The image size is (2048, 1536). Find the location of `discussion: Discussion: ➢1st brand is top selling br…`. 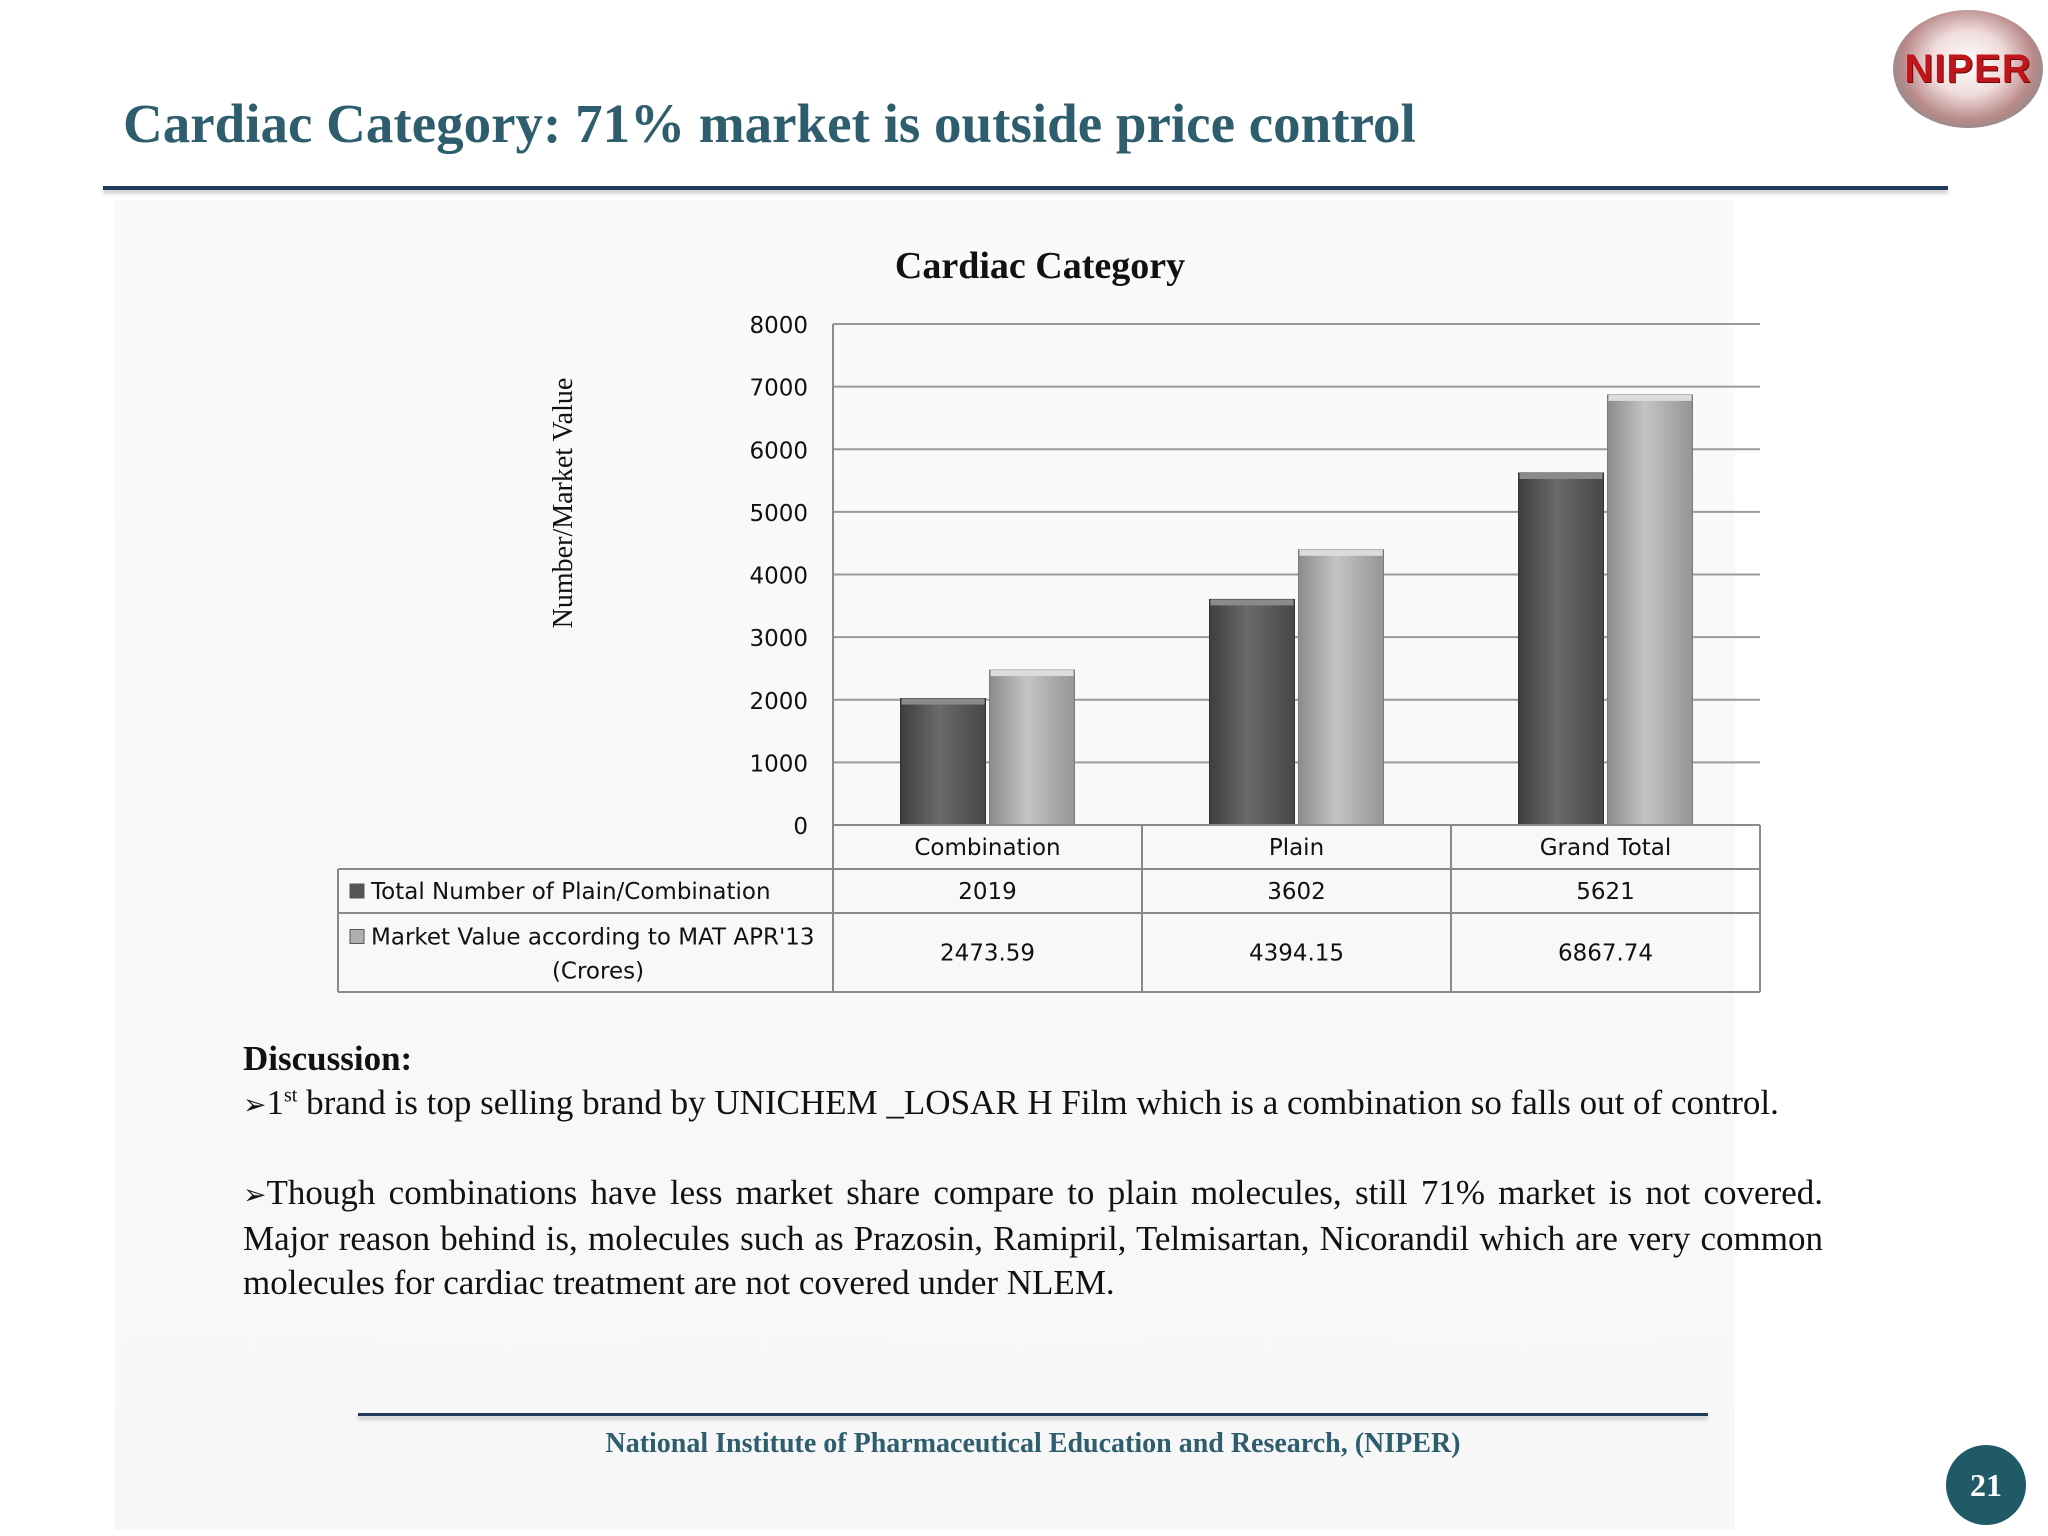

discussion: Discussion: ➢1st brand is top selling br… is located at coordinates (1033, 1171).